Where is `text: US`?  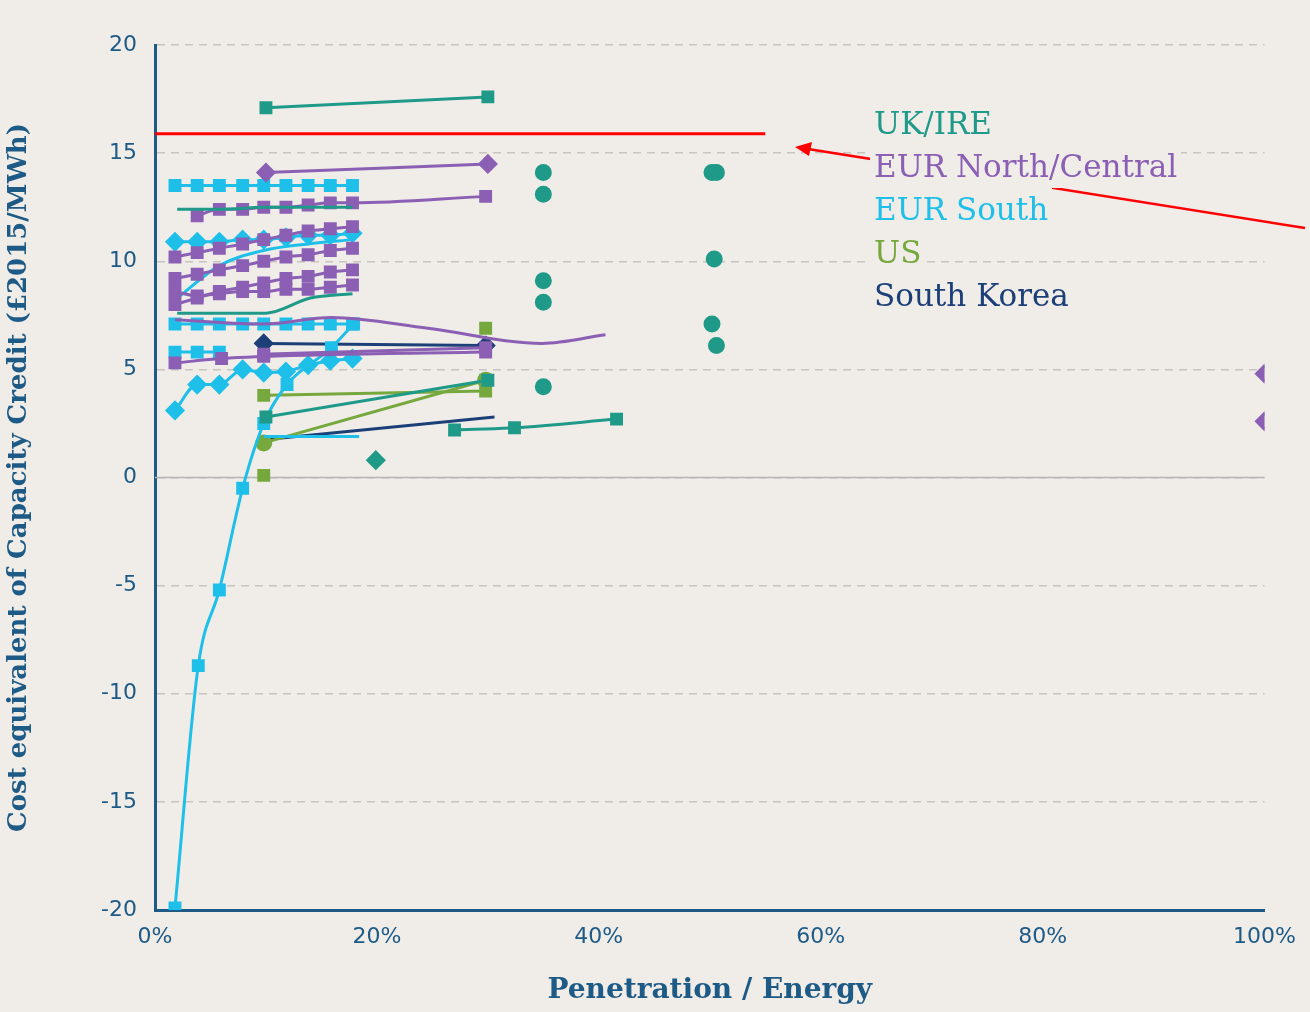 text: US is located at coordinates (898, 252).